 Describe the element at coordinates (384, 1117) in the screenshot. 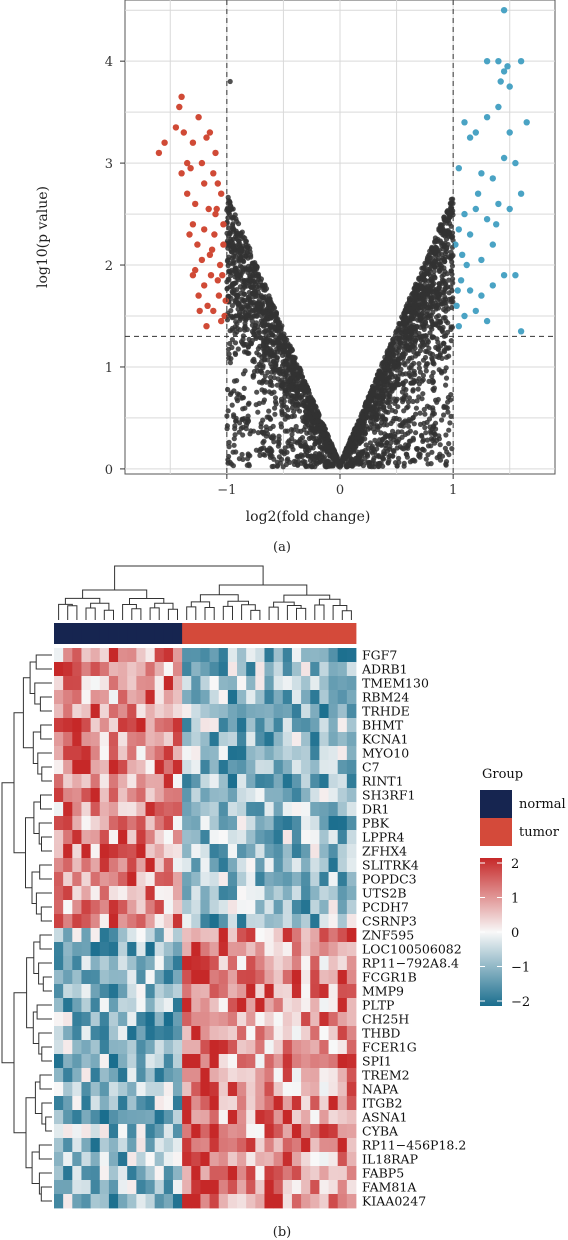

I see `gene-label: ASNA1` at that location.